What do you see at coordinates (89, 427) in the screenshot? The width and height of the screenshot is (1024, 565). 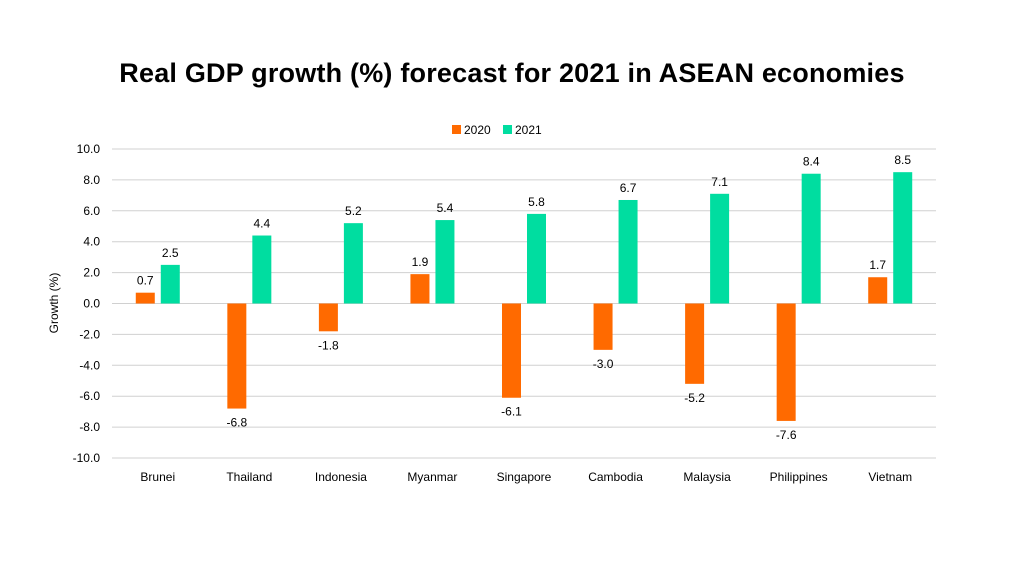 I see `y-tick-label: -8.0` at bounding box center [89, 427].